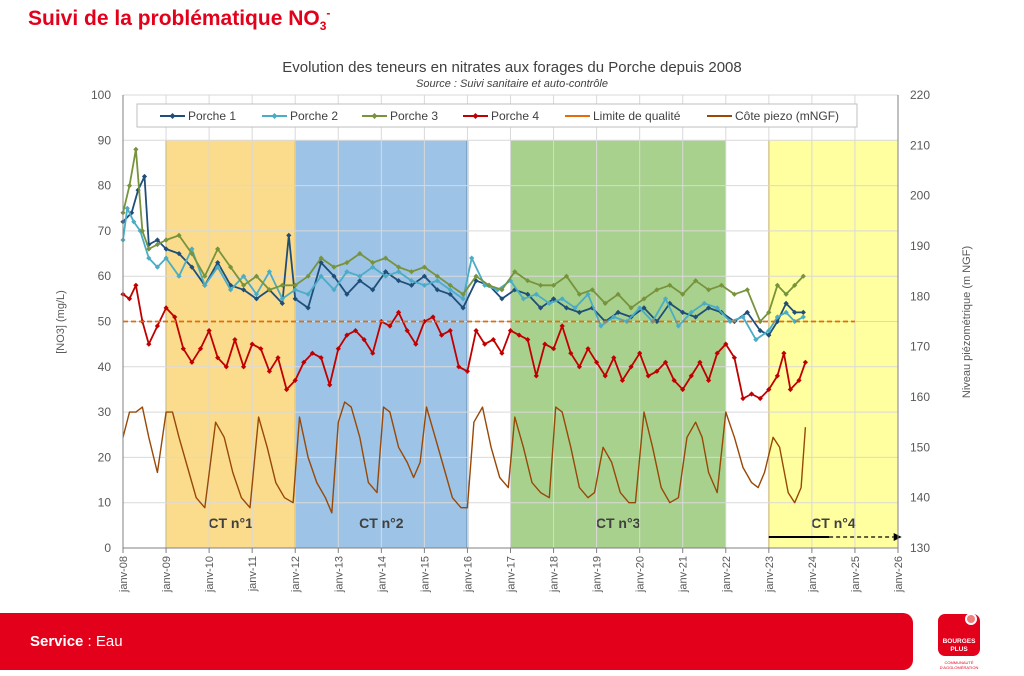  Describe the element at coordinates (555, 574) in the screenshot. I see `x-tick-label: janv-18` at that location.